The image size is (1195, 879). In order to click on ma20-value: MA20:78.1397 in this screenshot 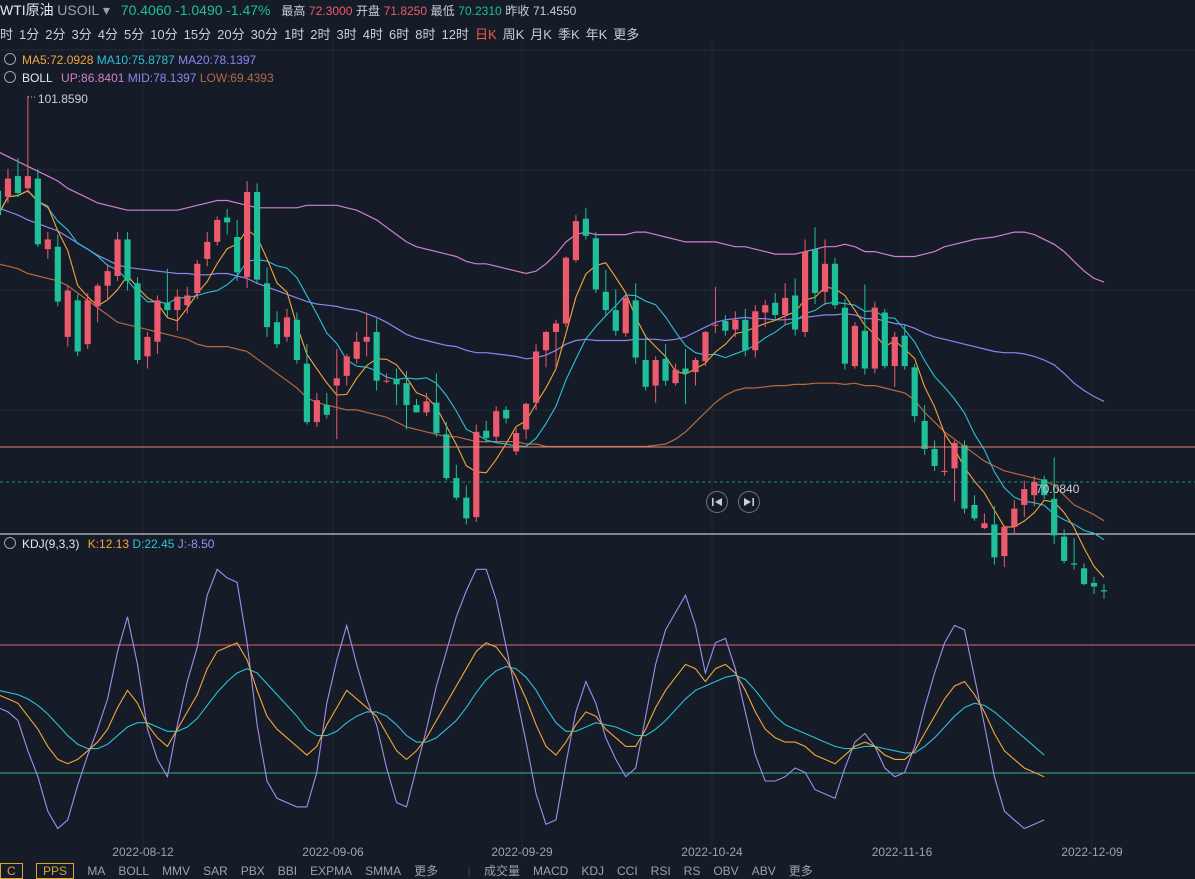, I will do `click(217, 60)`.